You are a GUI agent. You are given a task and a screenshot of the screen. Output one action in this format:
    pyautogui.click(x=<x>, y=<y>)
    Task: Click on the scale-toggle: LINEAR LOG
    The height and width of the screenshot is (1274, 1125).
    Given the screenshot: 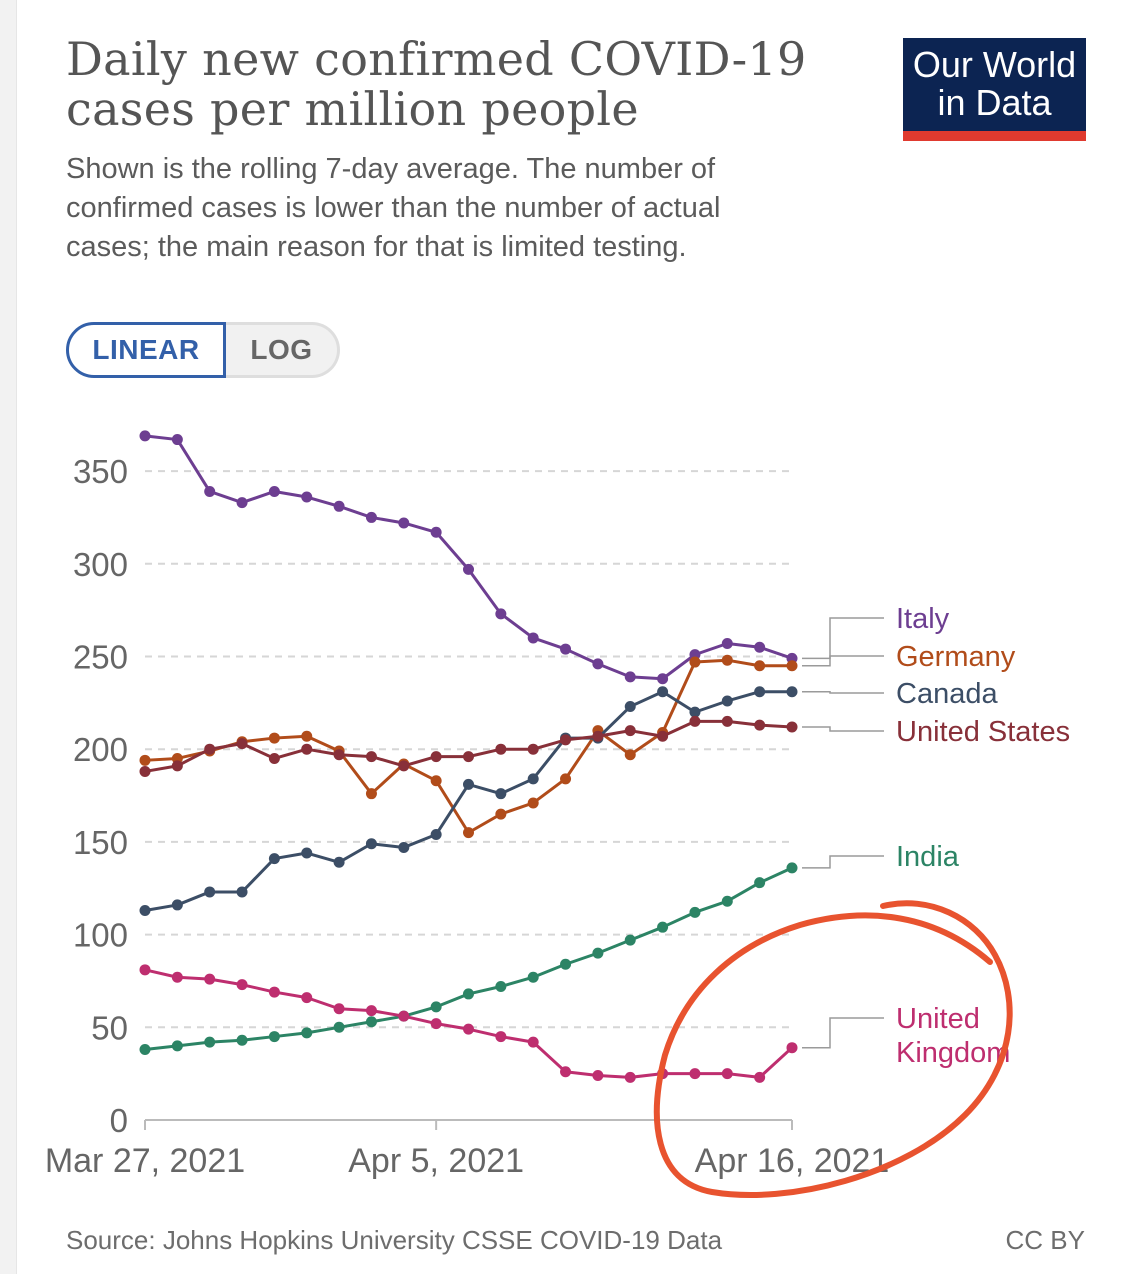 What is the action you would take?
    pyautogui.click(x=203, y=352)
    